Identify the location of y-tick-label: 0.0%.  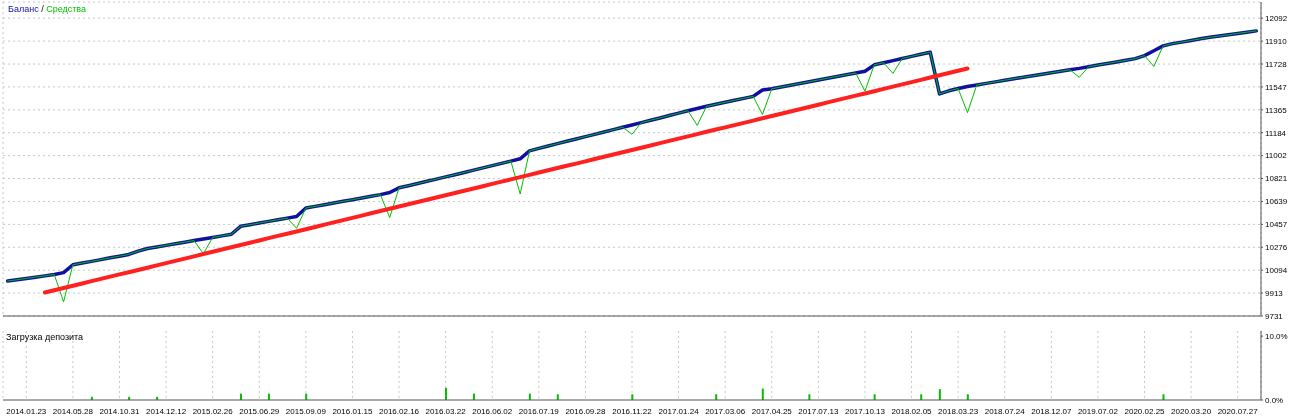
(1274, 400).